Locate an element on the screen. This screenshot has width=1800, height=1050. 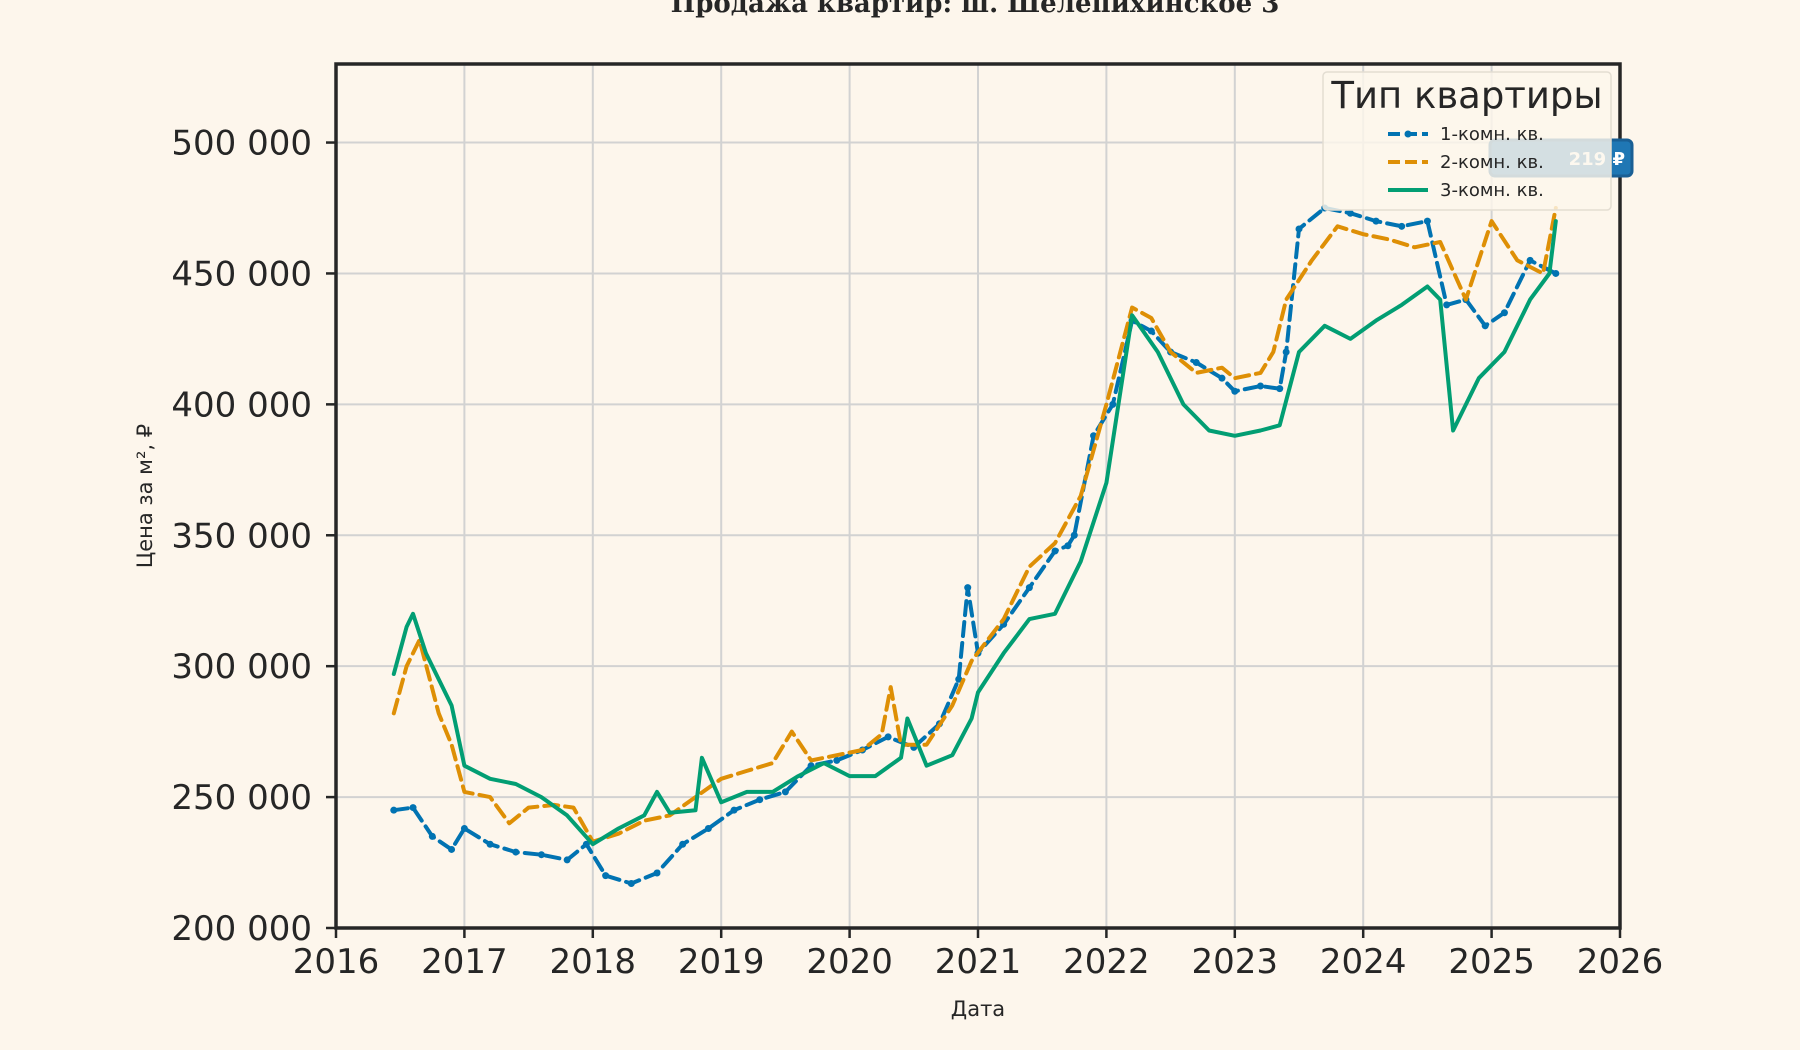
x-tick-label: 2016 is located at coordinates (336, 962).